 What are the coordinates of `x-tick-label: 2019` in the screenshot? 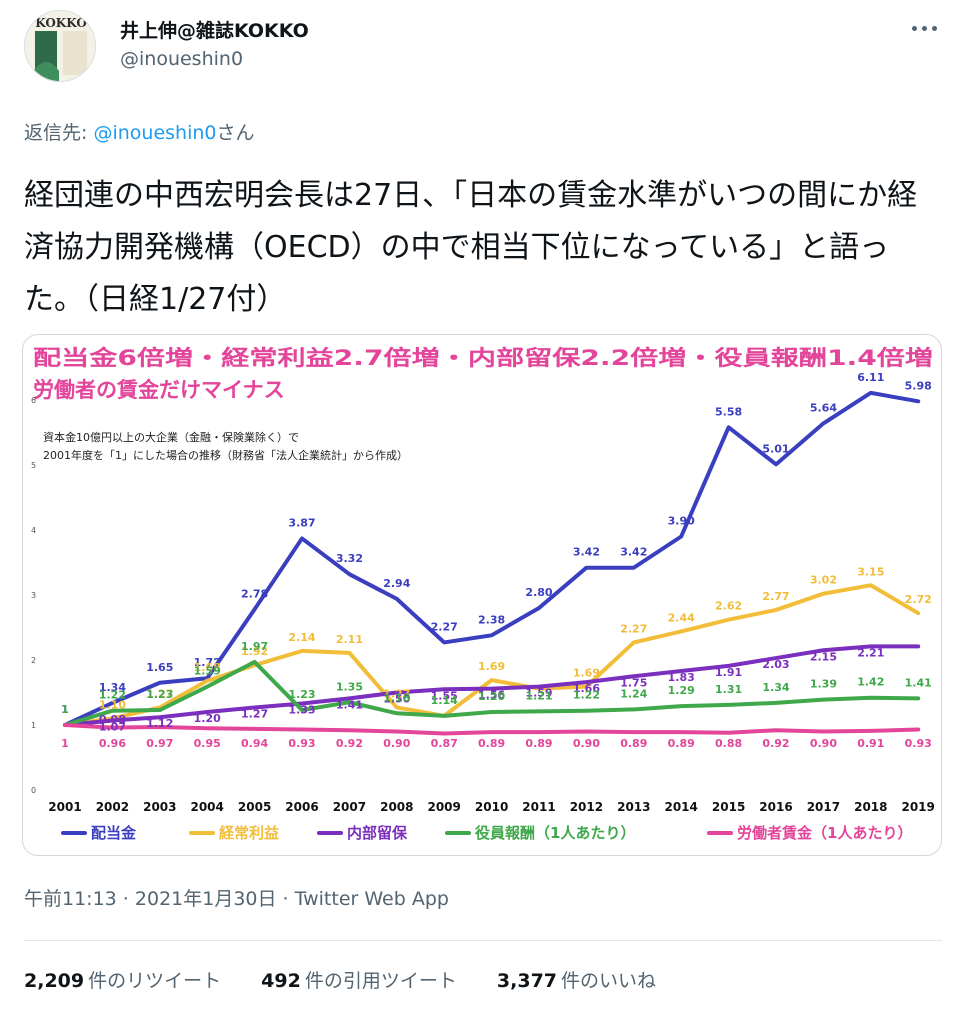 It's located at (917, 807).